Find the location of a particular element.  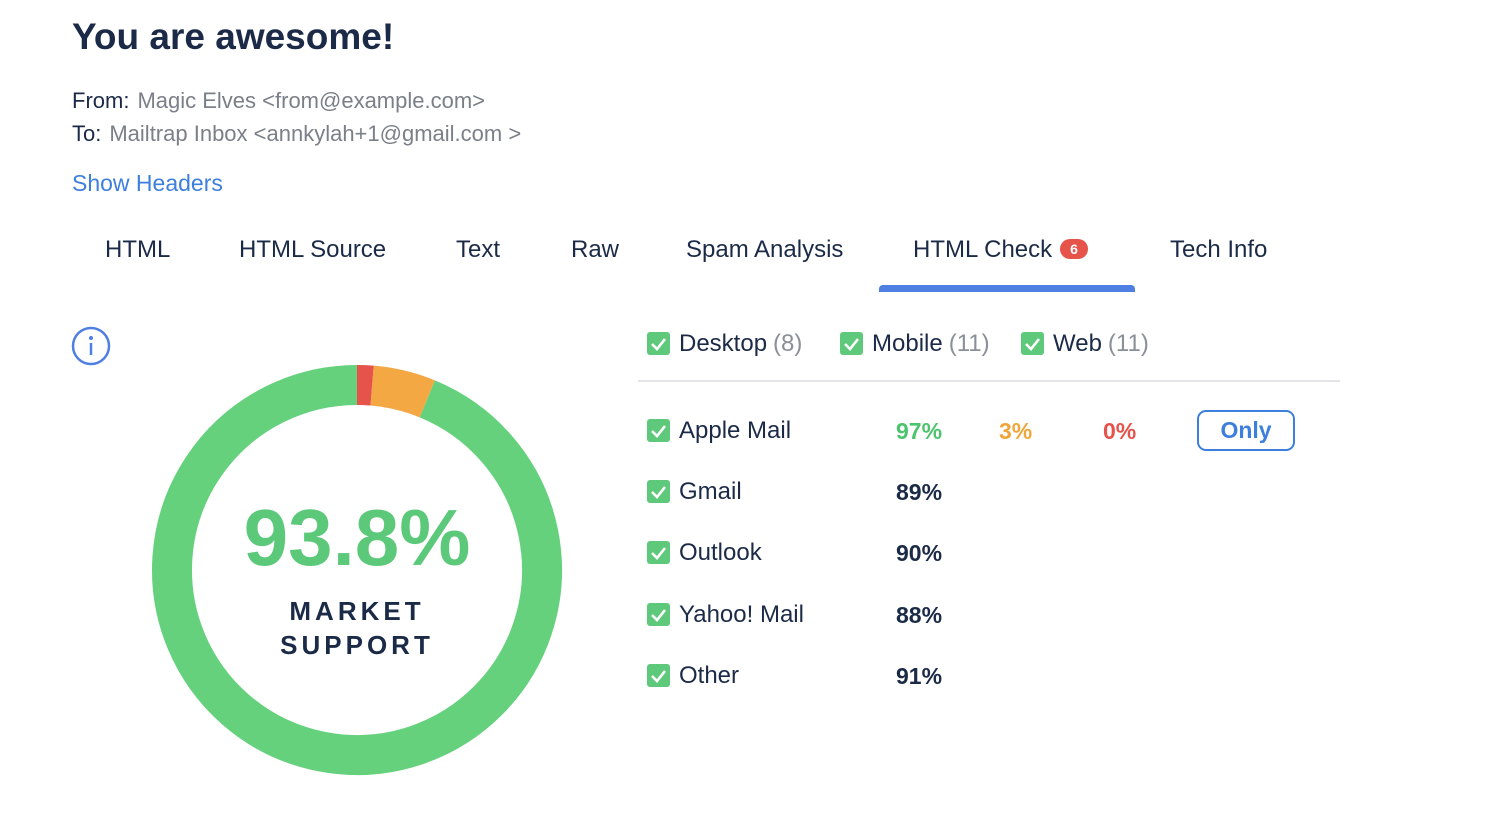

client-name: Other is located at coordinates (709, 675).